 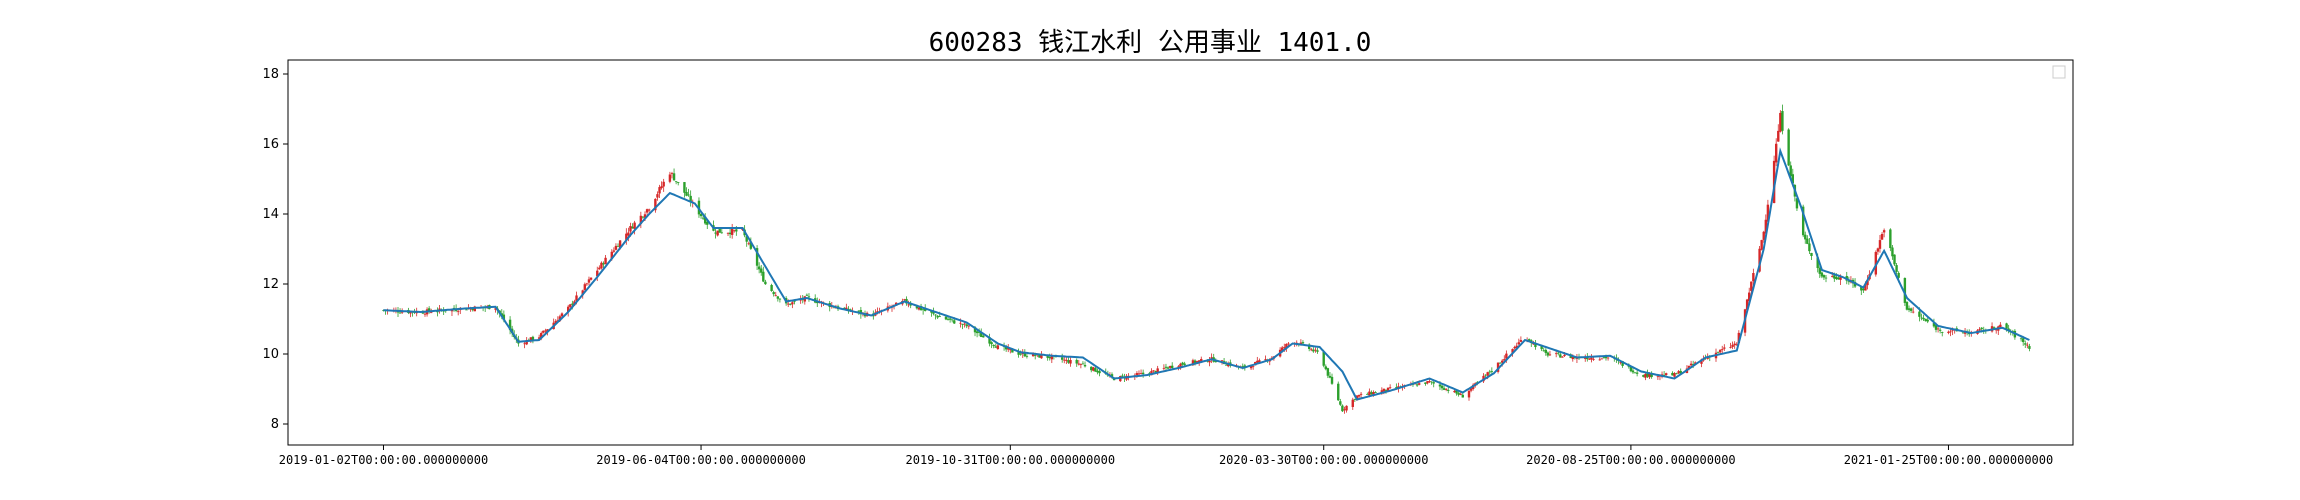 What do you see at coordinates (2059, 72) in the screenshot?
I see `legend-box` at bounding box center [2059, 72].